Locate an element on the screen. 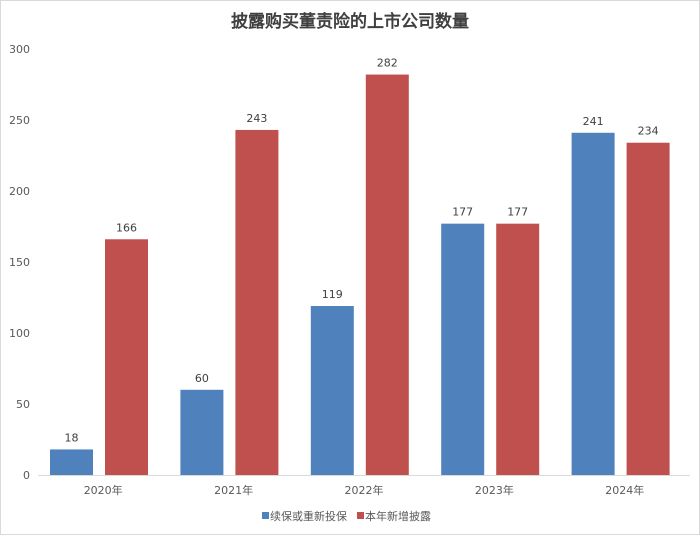  y-tick-label: 250 is located at coordinates (19, 120).